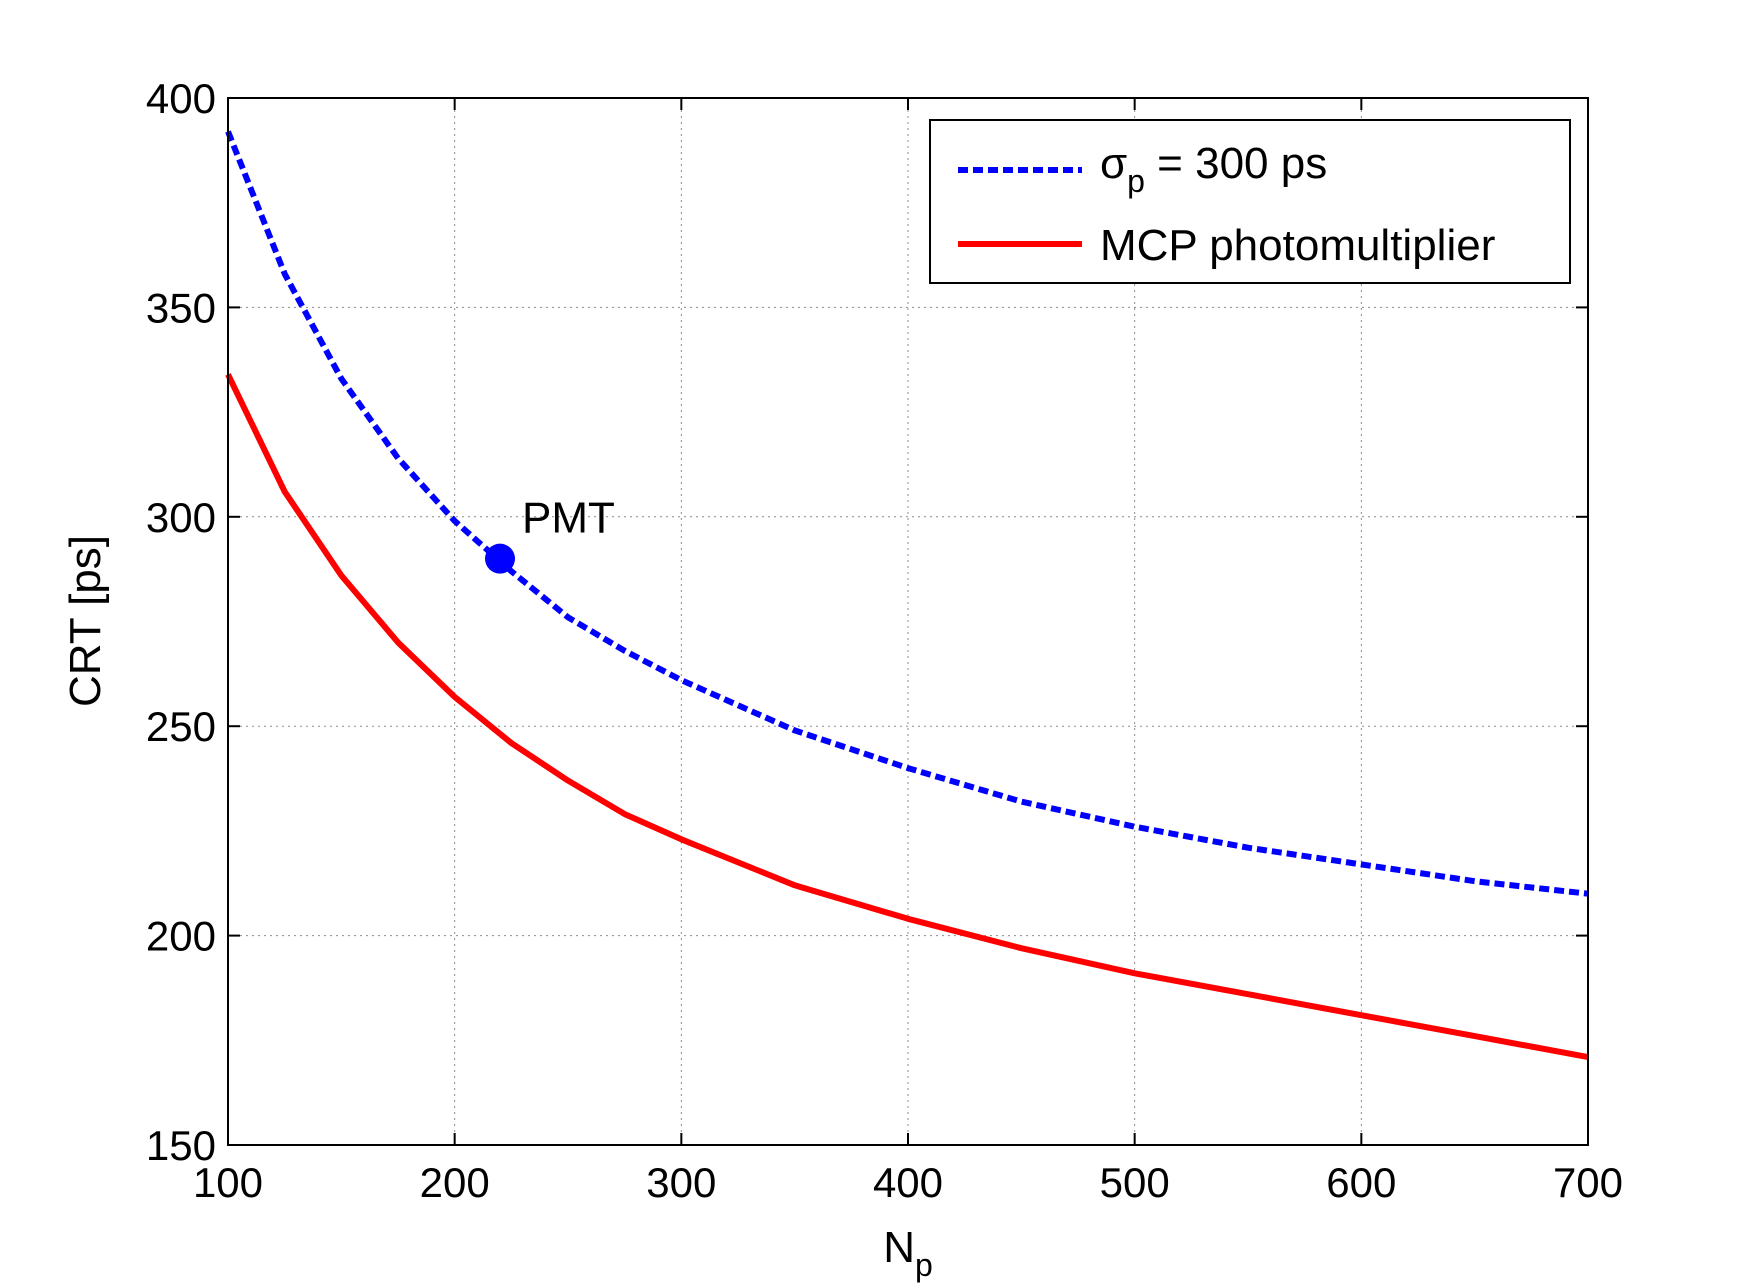 This screenshot has width=1738, height=1288. Describe the element at coordinates (1135, 1182) in the screenshot. I see `x-tick-label: 500` at that location.